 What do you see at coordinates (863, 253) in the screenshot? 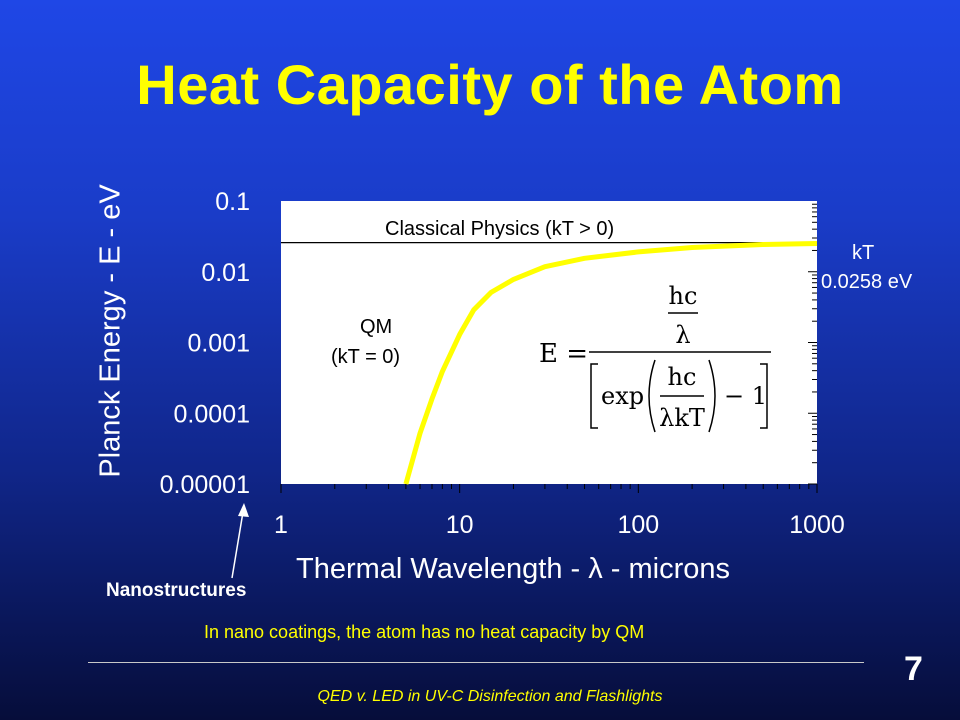
I see `kt-label-line1: kT` at bounding box center [863, 253].